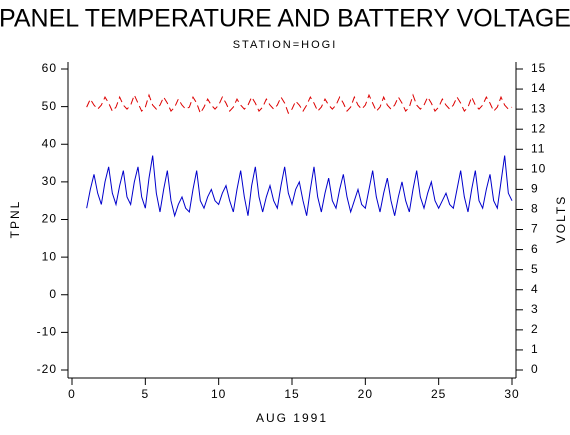 The height and width of the screenshot is (435, 570). I want to click on y2-tick-label: 7, so click(535, 229).